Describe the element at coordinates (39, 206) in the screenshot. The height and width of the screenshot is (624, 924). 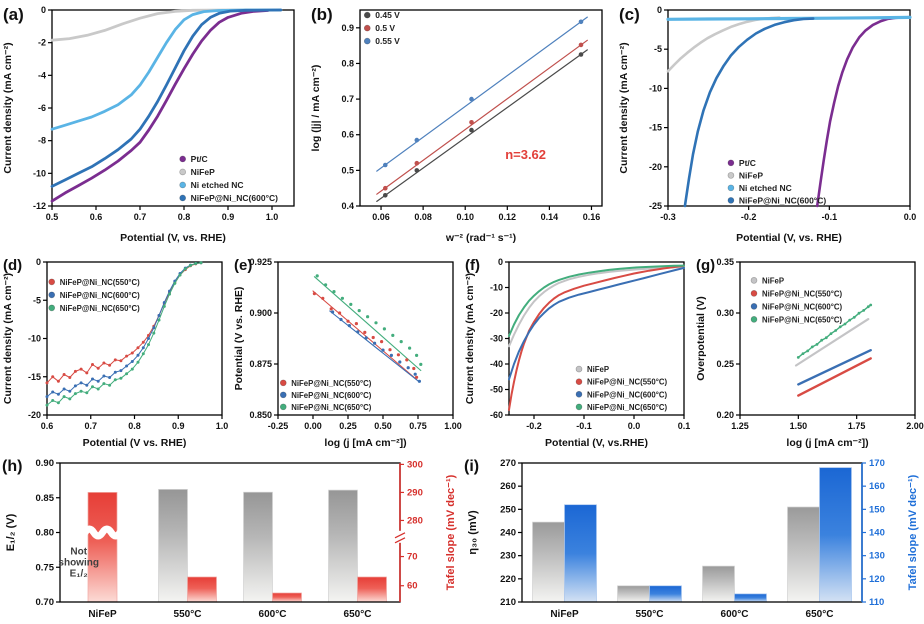
I see `y-tick-label: -12` at that location.